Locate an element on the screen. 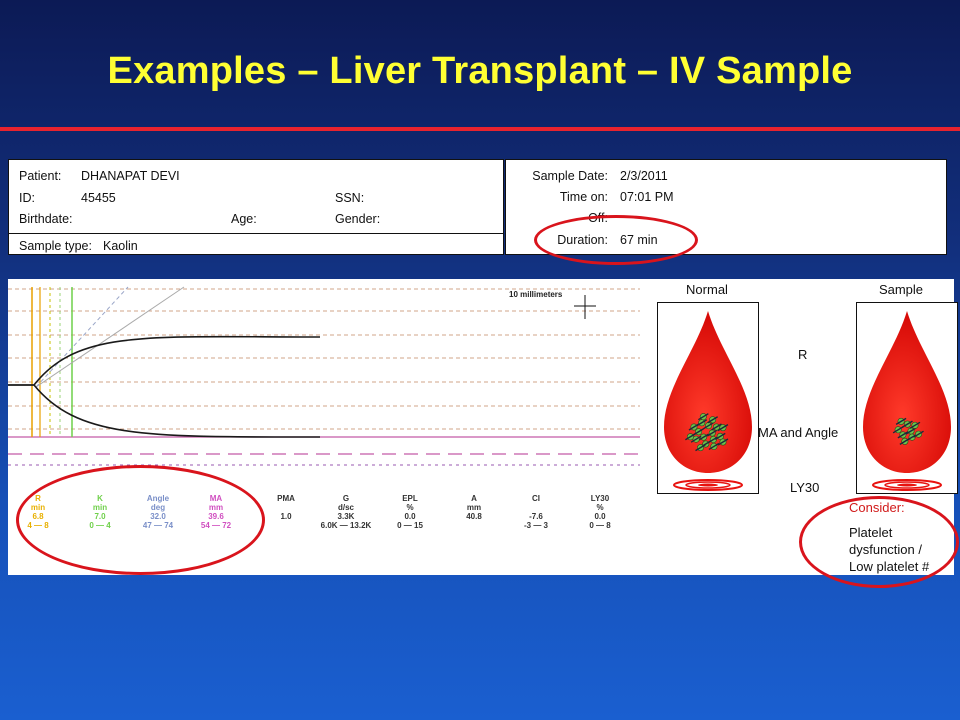 The image size is (960, 720). r-label: R is located at coordinates (803, 354).